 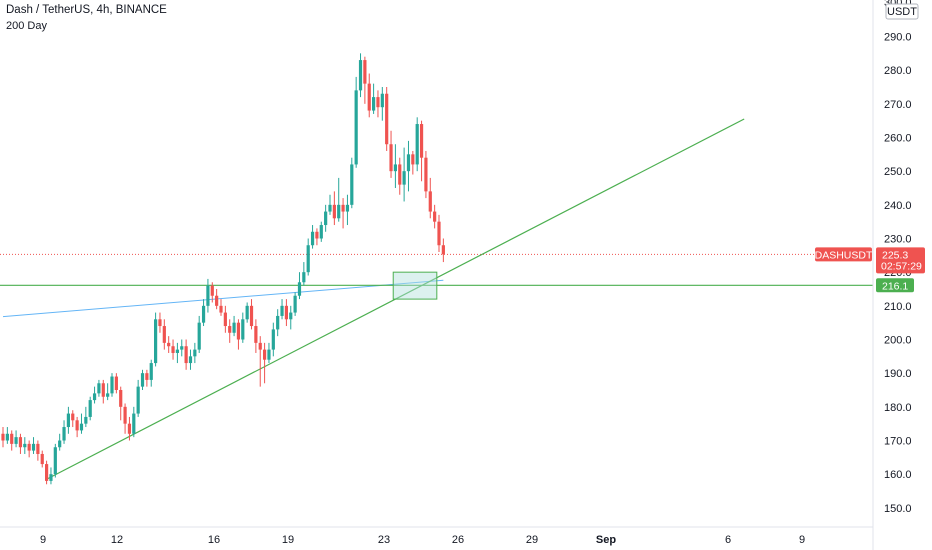 I want to click on level-price-tag: 216.1, so click(x=895, y=285).